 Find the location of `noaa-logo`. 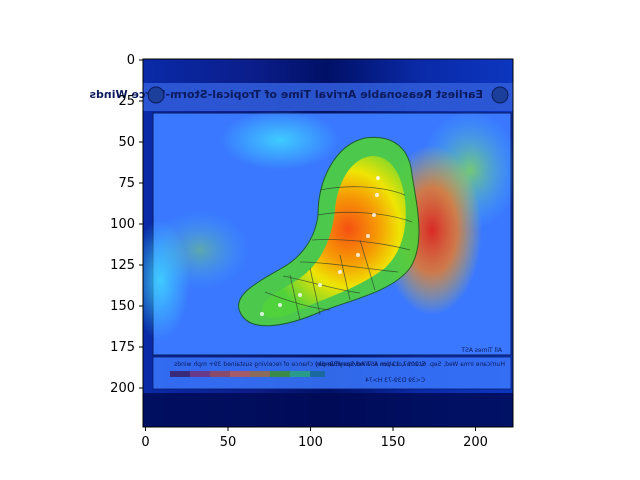

noaa-logo is located at coordinates (500, 95).